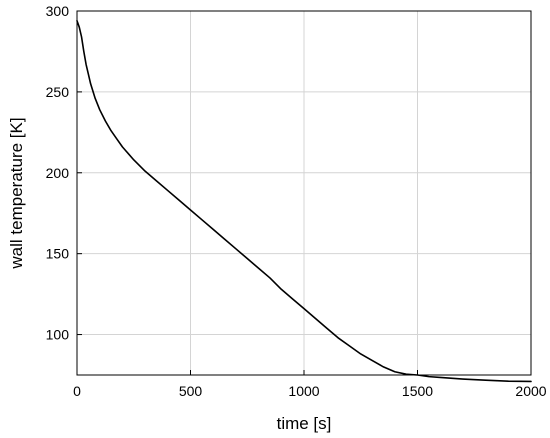 This screenshot has height=438, width=550. What do you see at coordinates (77, 391) in the screenshot?
I see `x-tick-label: 0` at bounding box center [77, 391].